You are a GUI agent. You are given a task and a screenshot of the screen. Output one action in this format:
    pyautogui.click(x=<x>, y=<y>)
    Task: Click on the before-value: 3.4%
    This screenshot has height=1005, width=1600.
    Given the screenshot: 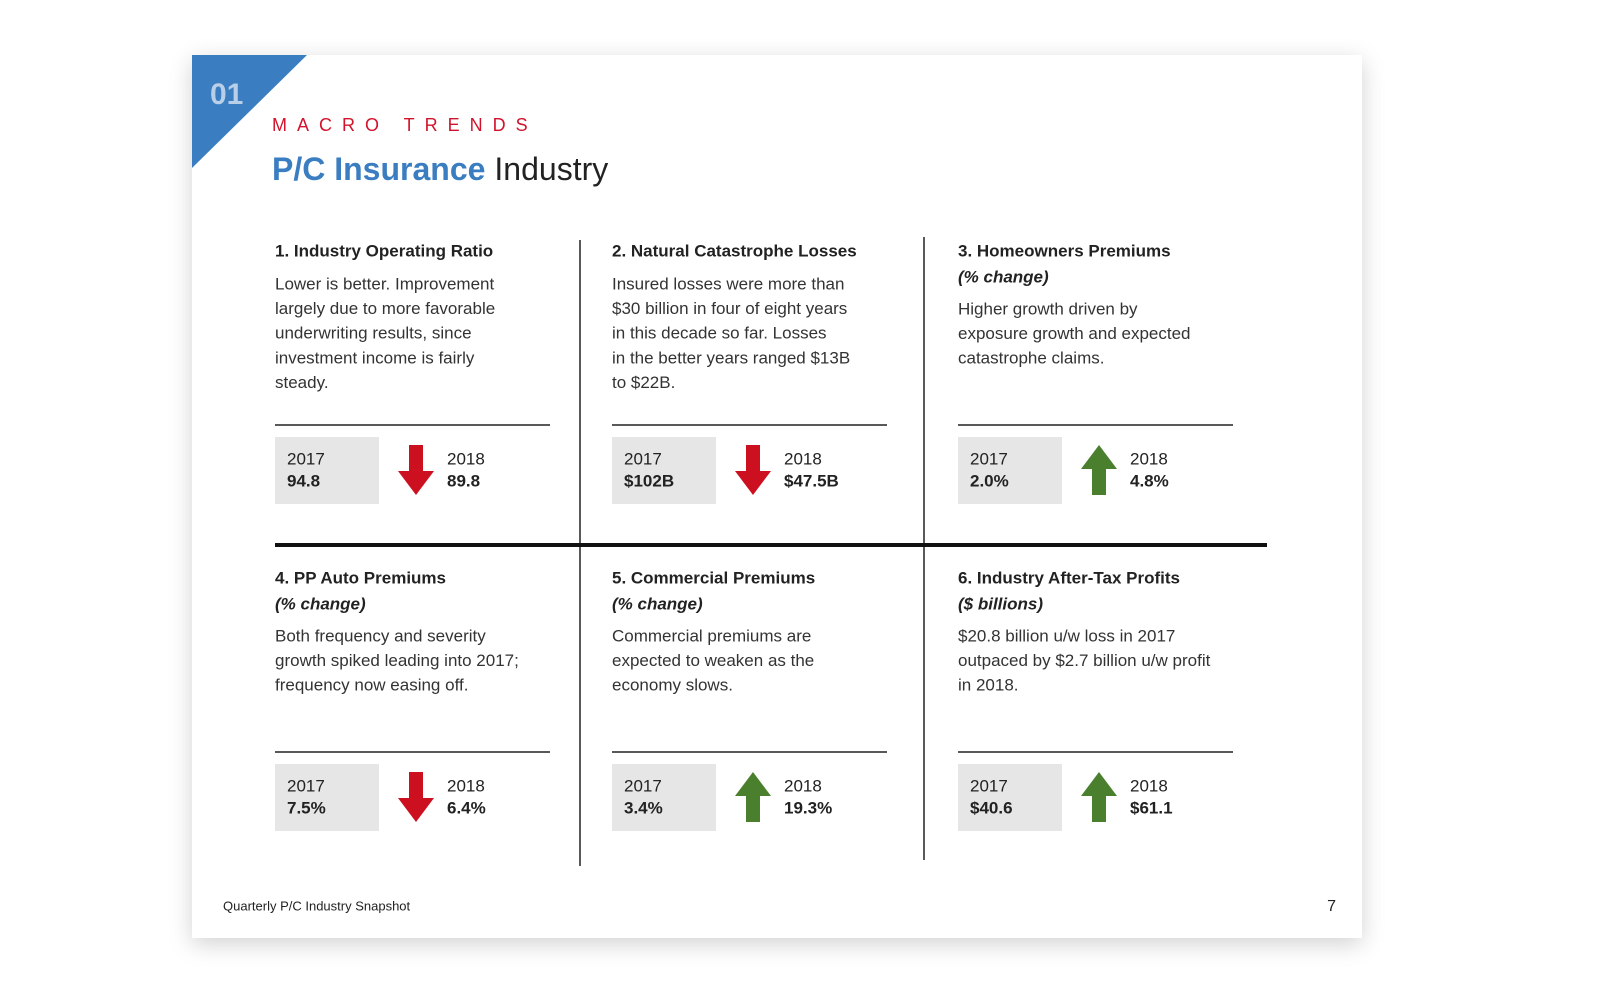 What is the action you would take?
    pyautogui.click(x=643, y=807)
    